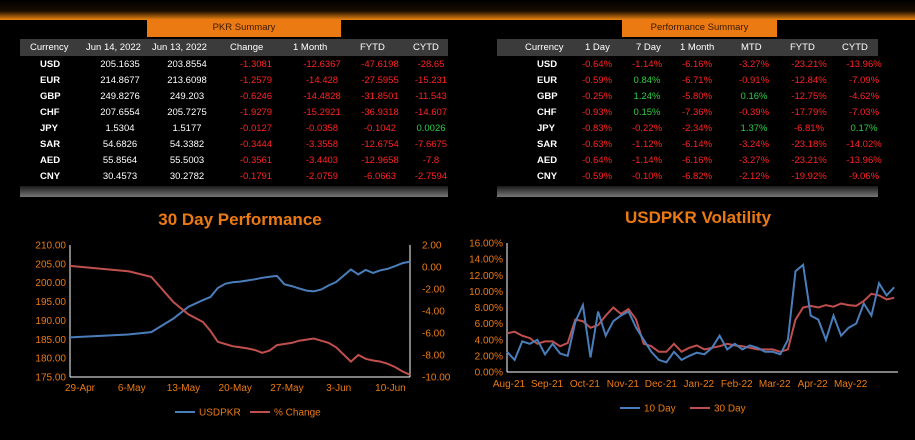  I want to click on pkr-value-cell: 249.8276, so click(120, 96).